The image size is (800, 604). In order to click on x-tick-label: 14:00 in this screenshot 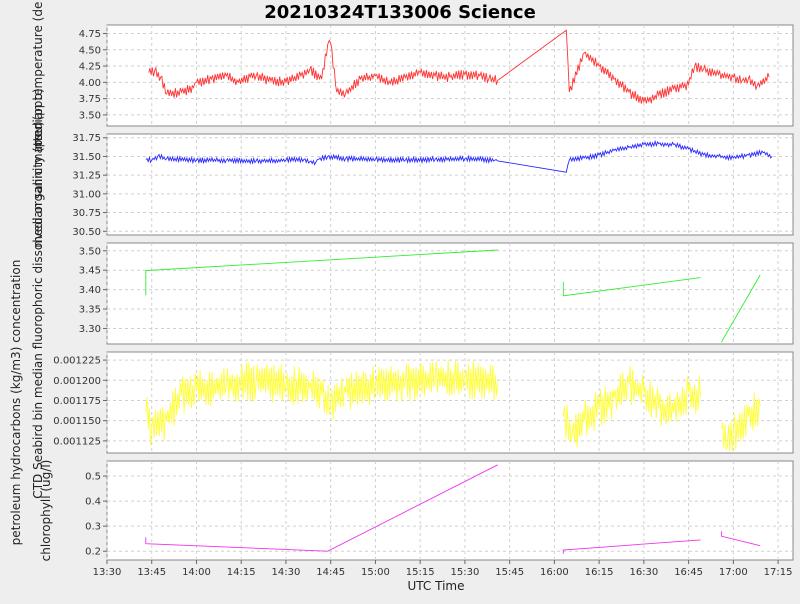, I will do `click(196, 572)`.